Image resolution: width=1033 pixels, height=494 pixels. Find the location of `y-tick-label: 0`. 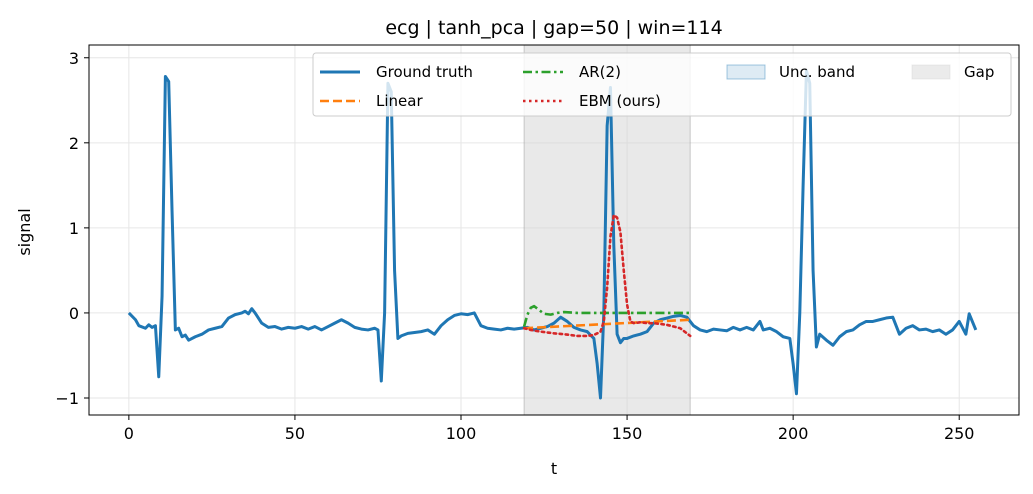

y-tick-label: 0 is located at coordinates (74, 313).